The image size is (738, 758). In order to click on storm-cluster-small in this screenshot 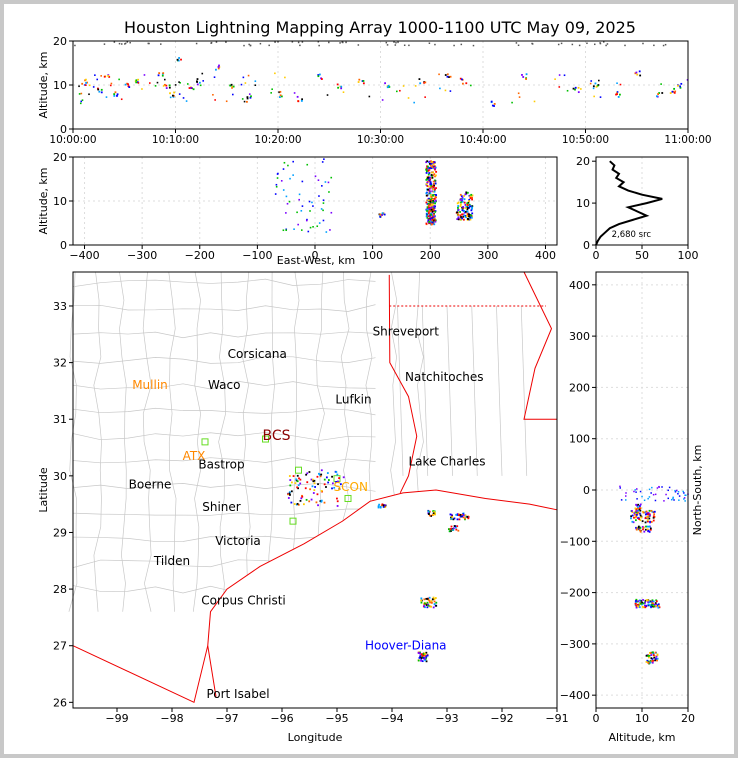, I will do `click(382, 215)`.